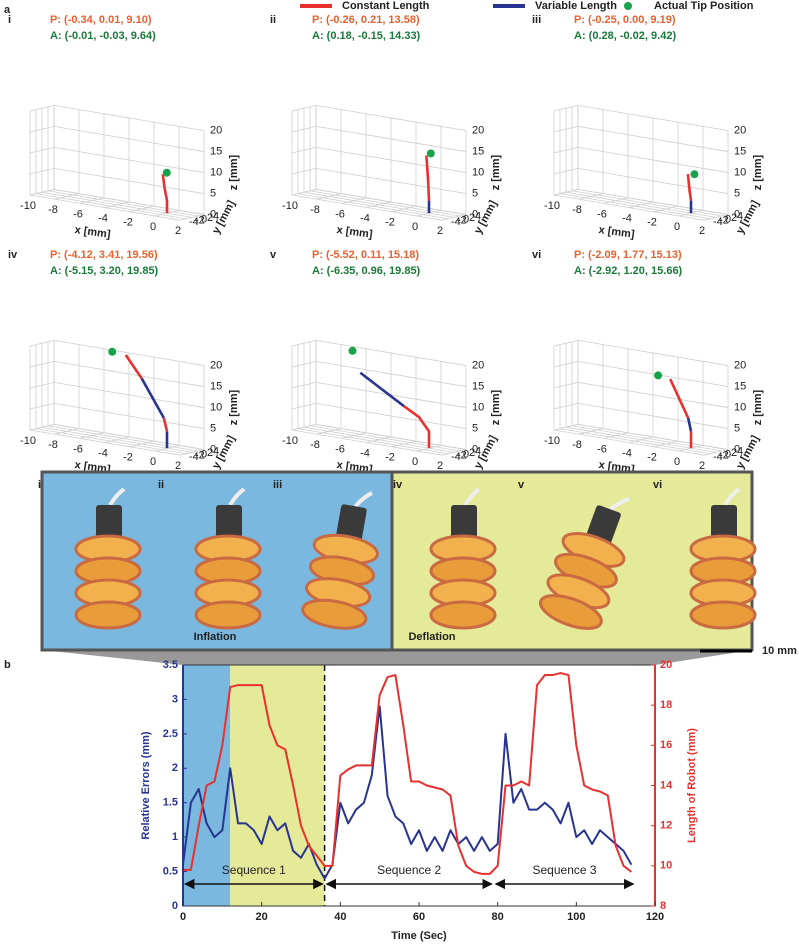 This screenshot has width=799, height=945. What do you see at coordinates (386, 6) in the screenshot?
I see `legend-label: Constant Length` at bounding box center [386, 6].